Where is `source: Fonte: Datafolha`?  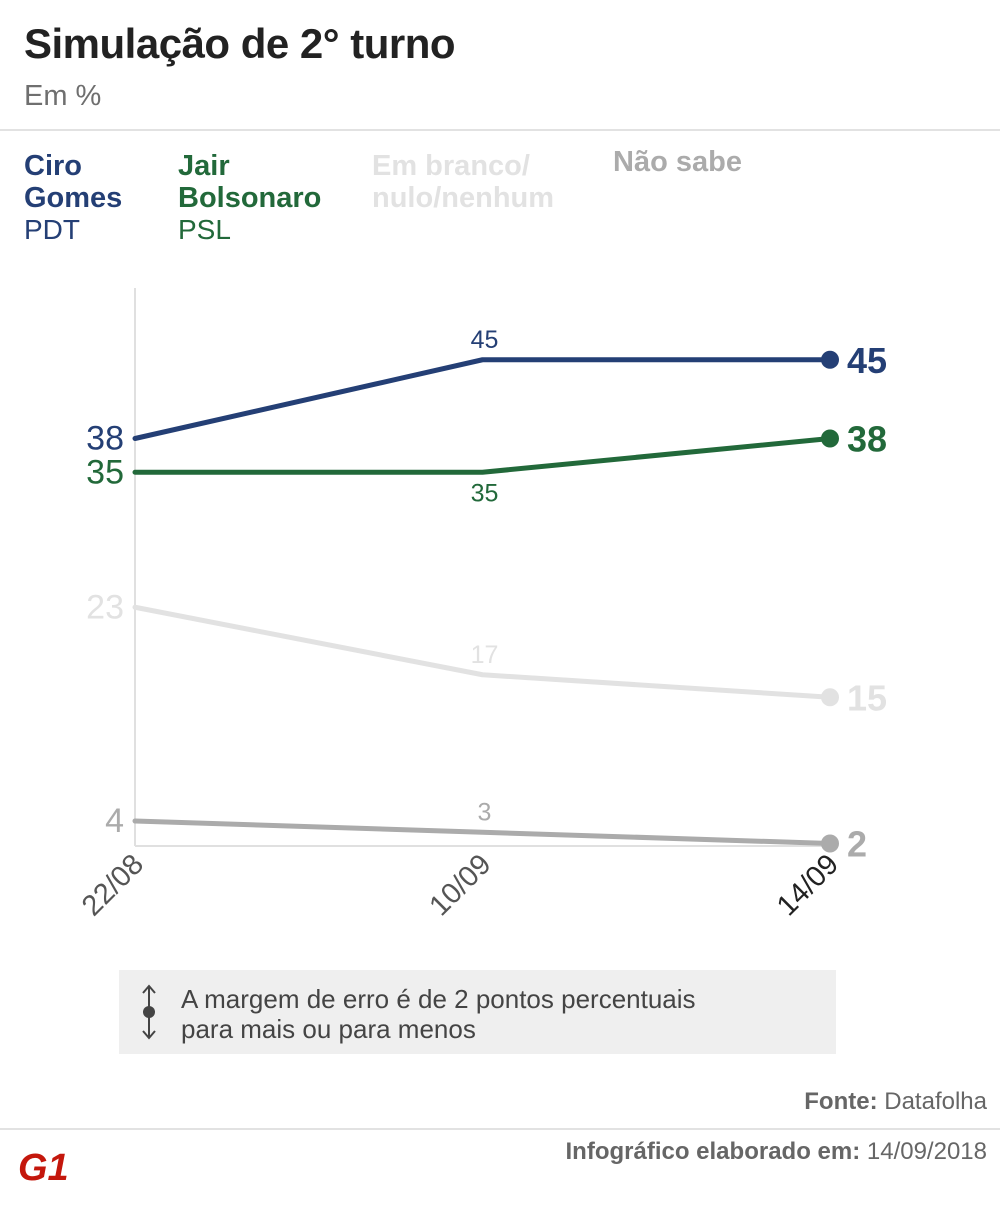
source: Fonte: Datafolha is located at coordinates (895, 1102).